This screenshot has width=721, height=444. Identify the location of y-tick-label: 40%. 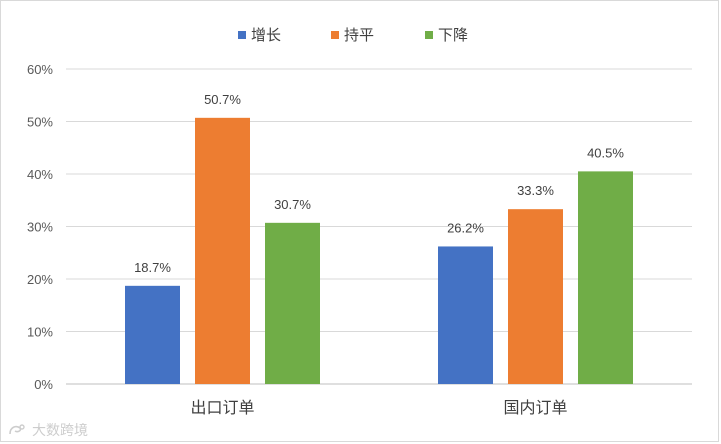
(40, 174).